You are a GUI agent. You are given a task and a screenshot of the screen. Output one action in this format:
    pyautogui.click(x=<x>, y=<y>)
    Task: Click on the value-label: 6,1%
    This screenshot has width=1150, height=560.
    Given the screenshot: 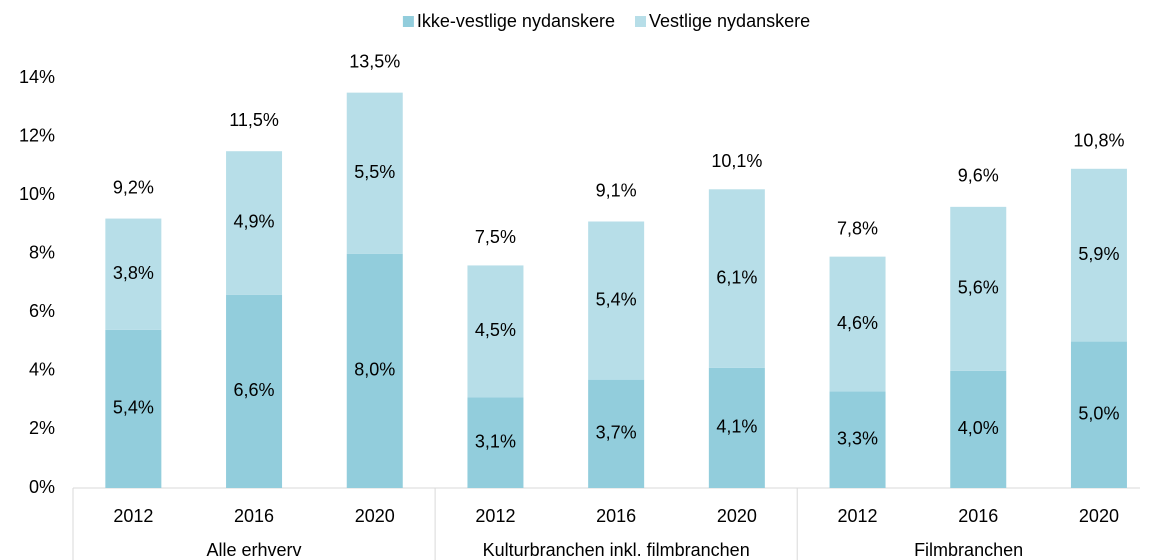 What is the action you would take?
    pyautogui.click(x=736, y=277)
    